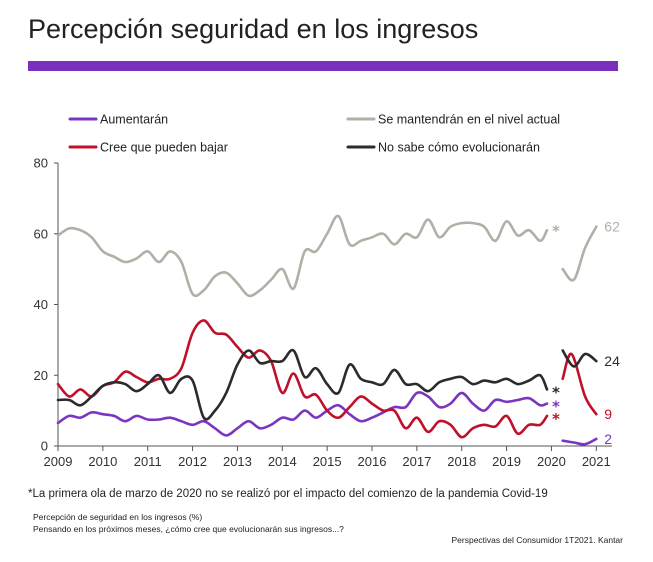  Describe the element at coordinates (134, 120) in the screenshot. I see `legend-label-0: Aumentarán` at that location.